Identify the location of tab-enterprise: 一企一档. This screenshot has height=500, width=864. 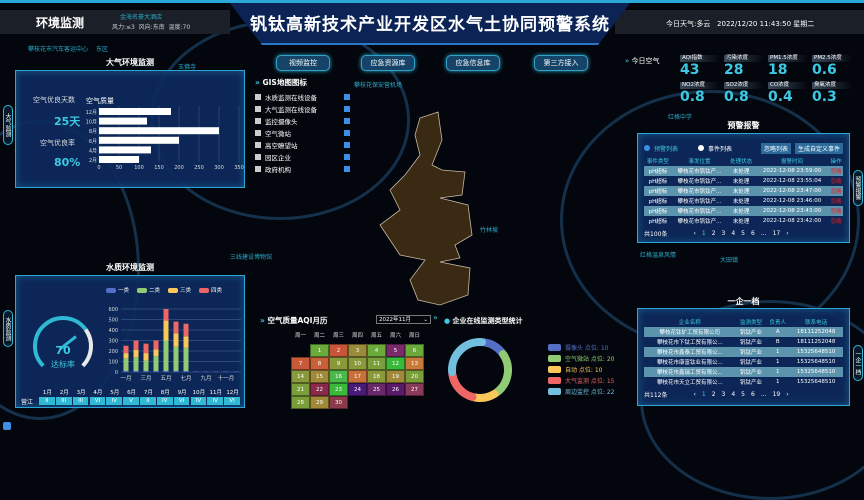
(858, 363).